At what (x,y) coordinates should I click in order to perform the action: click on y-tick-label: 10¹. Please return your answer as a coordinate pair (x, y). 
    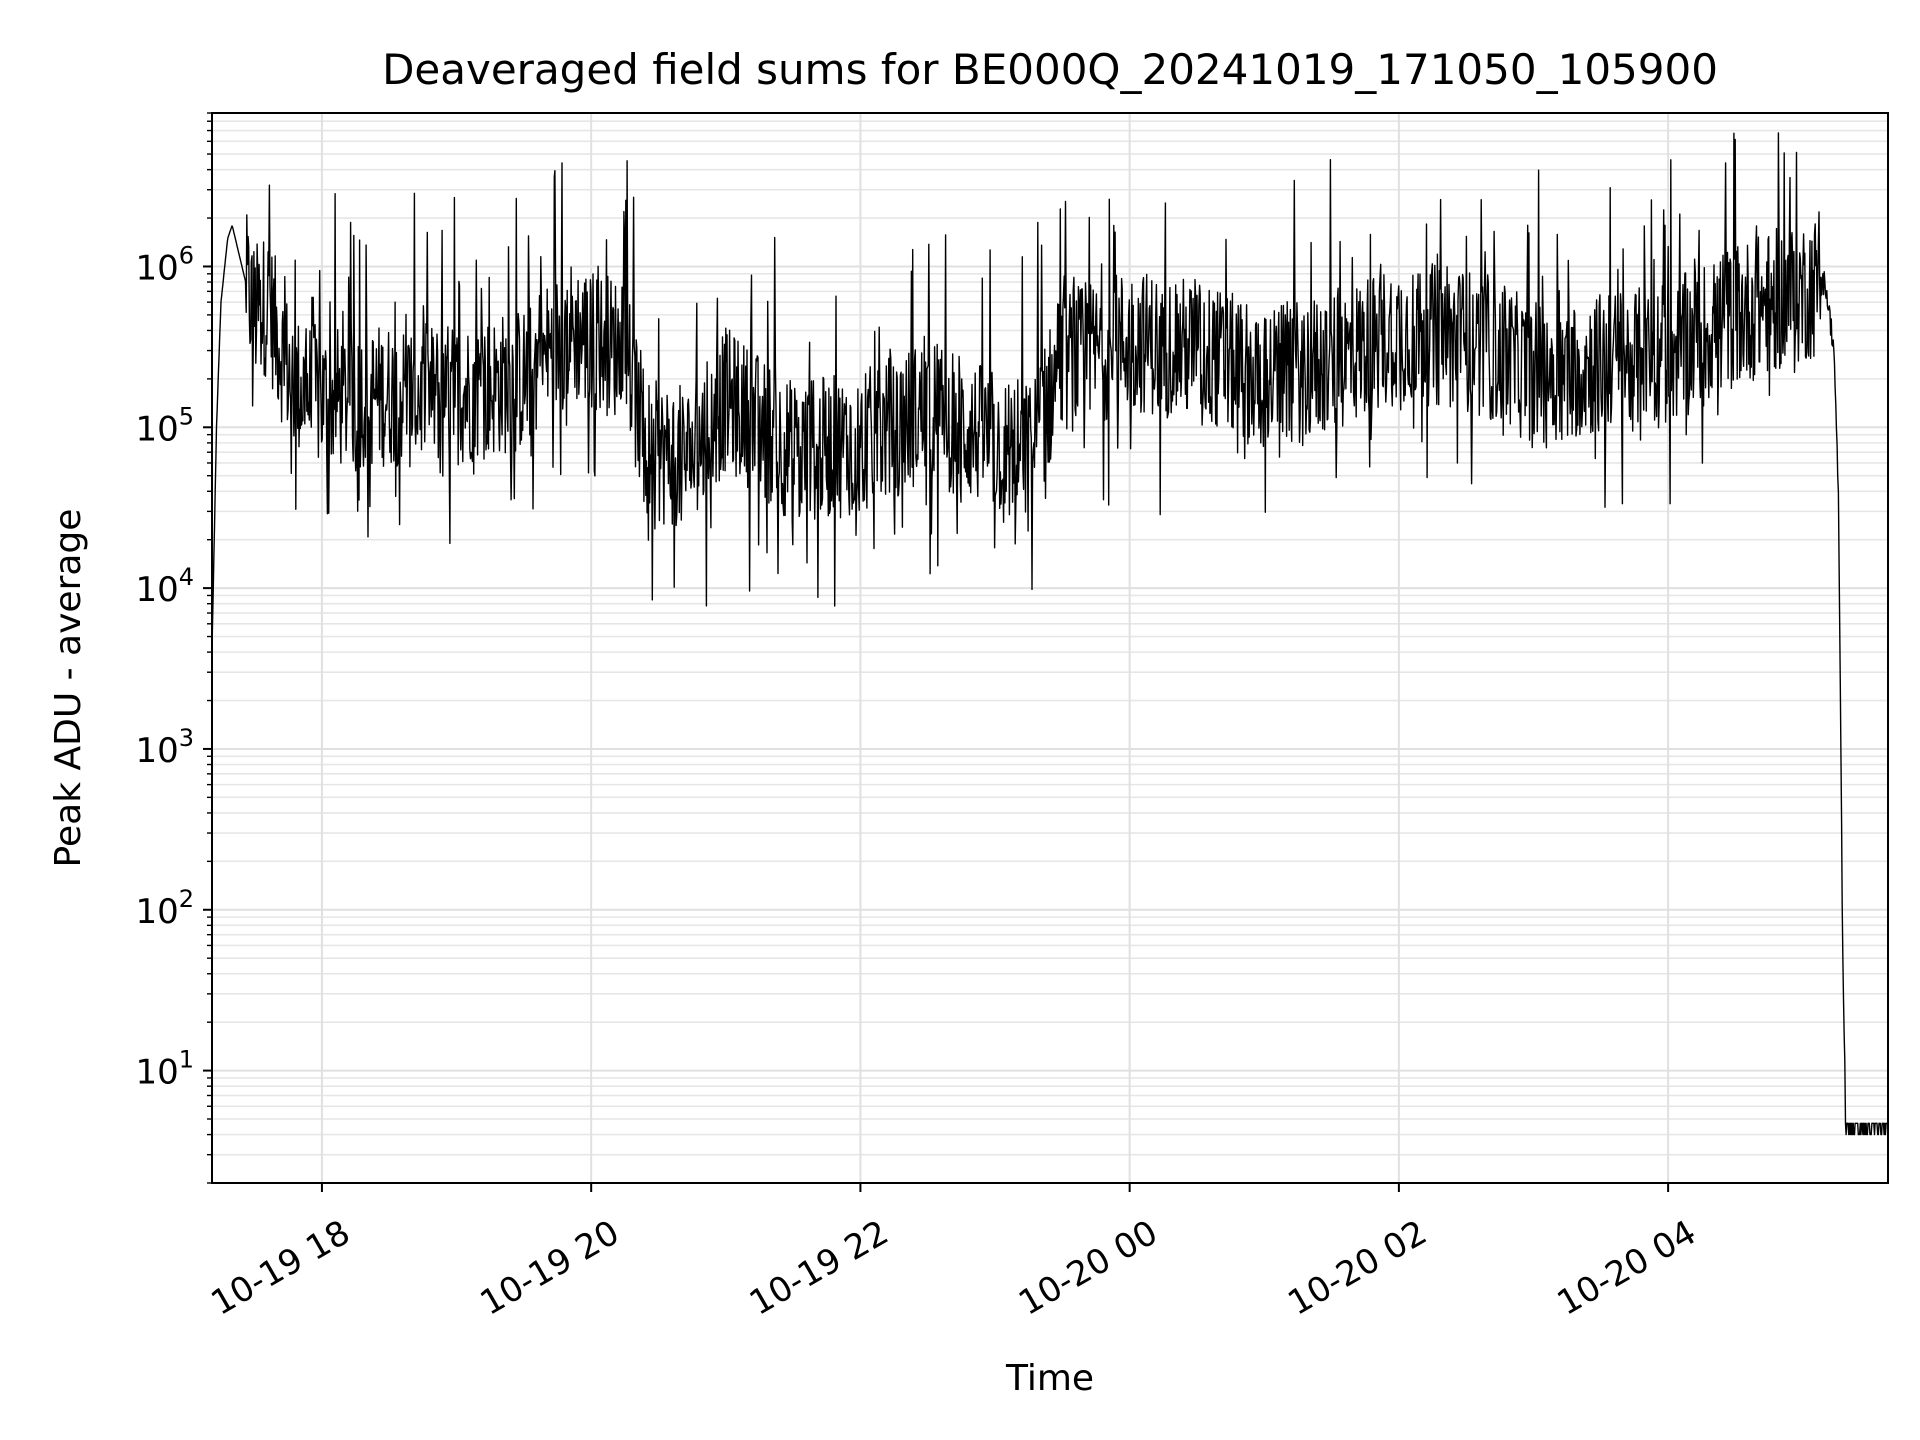
    Looking at the image, I should click on (164, 1069).